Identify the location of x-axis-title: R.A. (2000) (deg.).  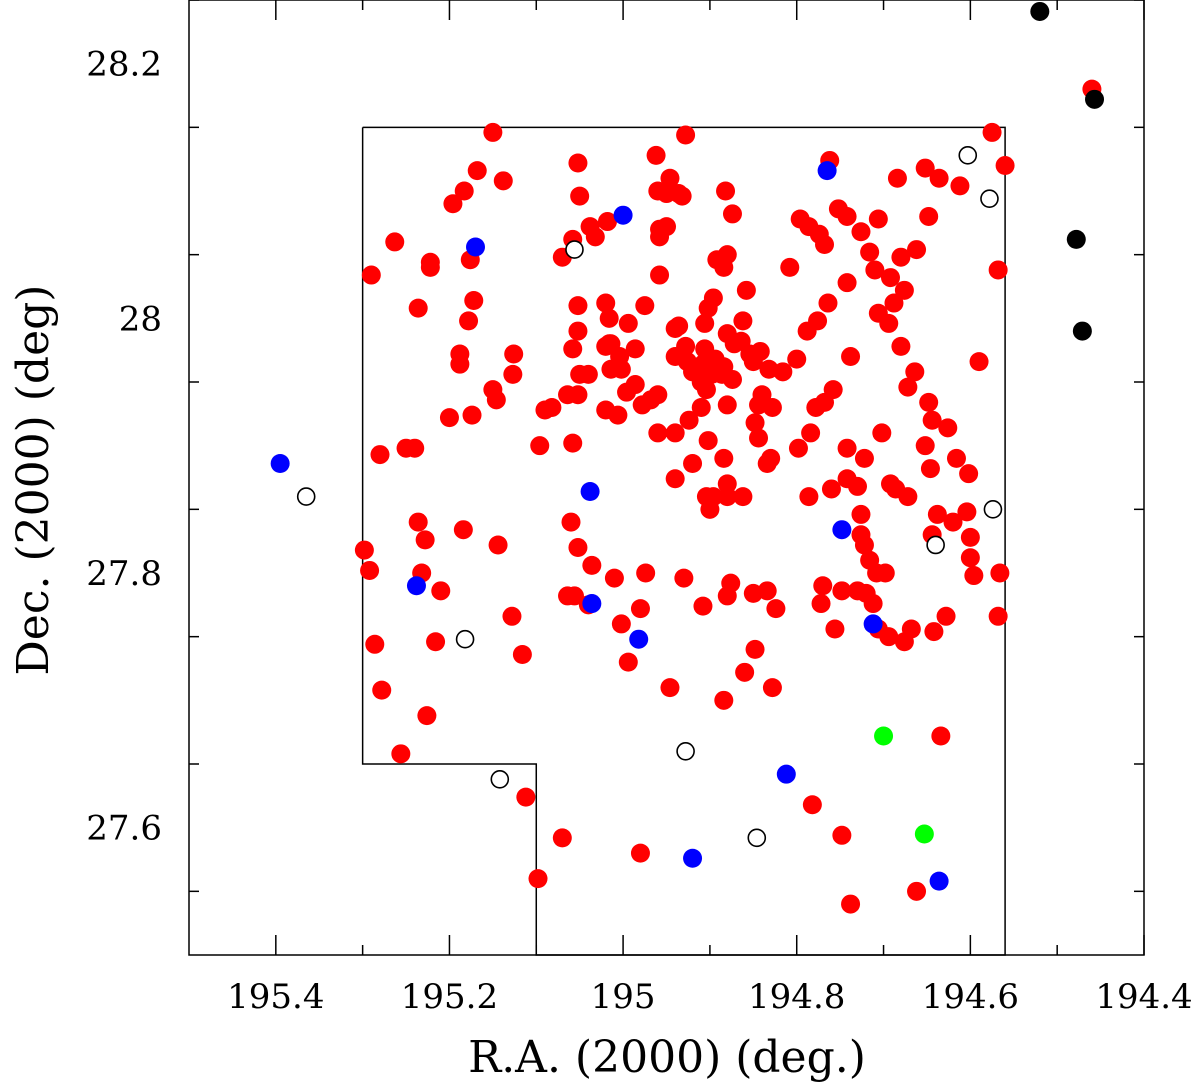
(667, 1057).